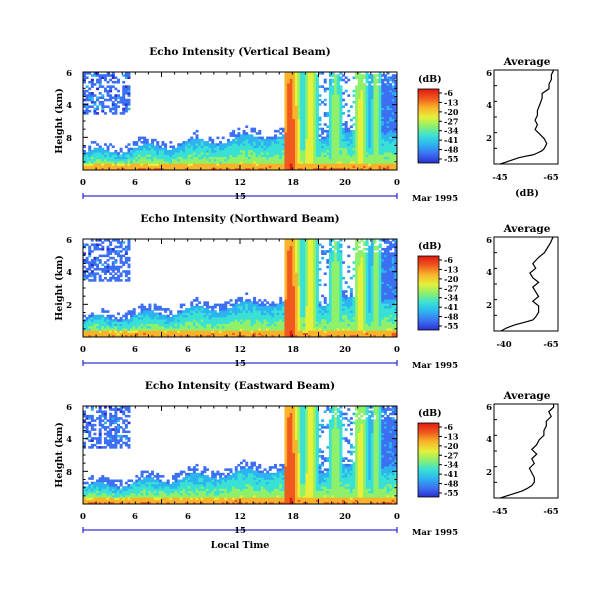  Describe the element at coordinates (333, 305) in the screenshot. I see `heatmap-cell-1923` at that location.